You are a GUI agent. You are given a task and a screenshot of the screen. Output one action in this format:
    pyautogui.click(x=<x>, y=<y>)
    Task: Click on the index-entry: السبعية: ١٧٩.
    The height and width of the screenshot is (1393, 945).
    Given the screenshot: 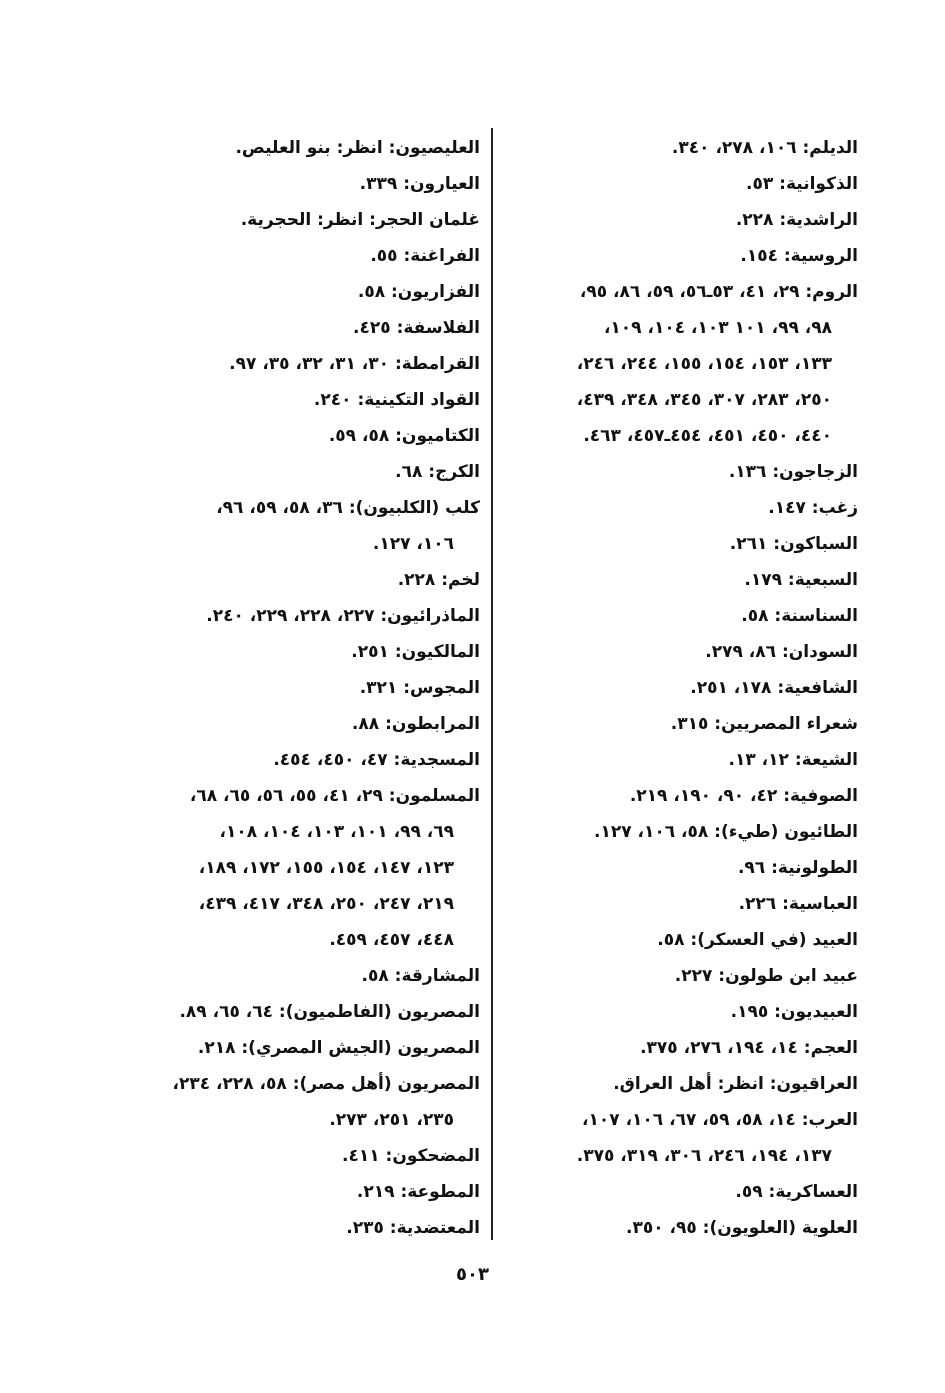 What is the action you would take?
    pyautogui.click(x=801, y=580)
    